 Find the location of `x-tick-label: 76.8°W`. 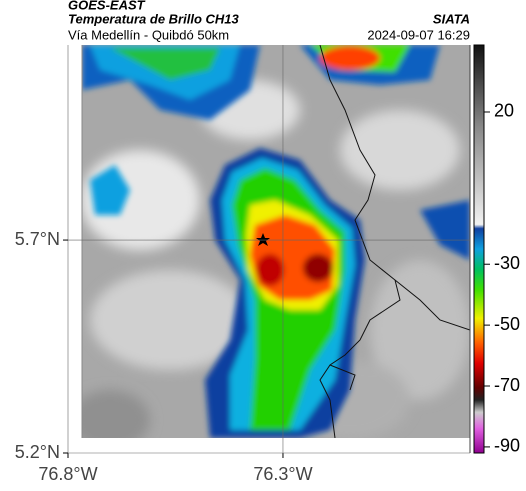

x-tick-label: 76.8°W is located at coordinates (67, 474).